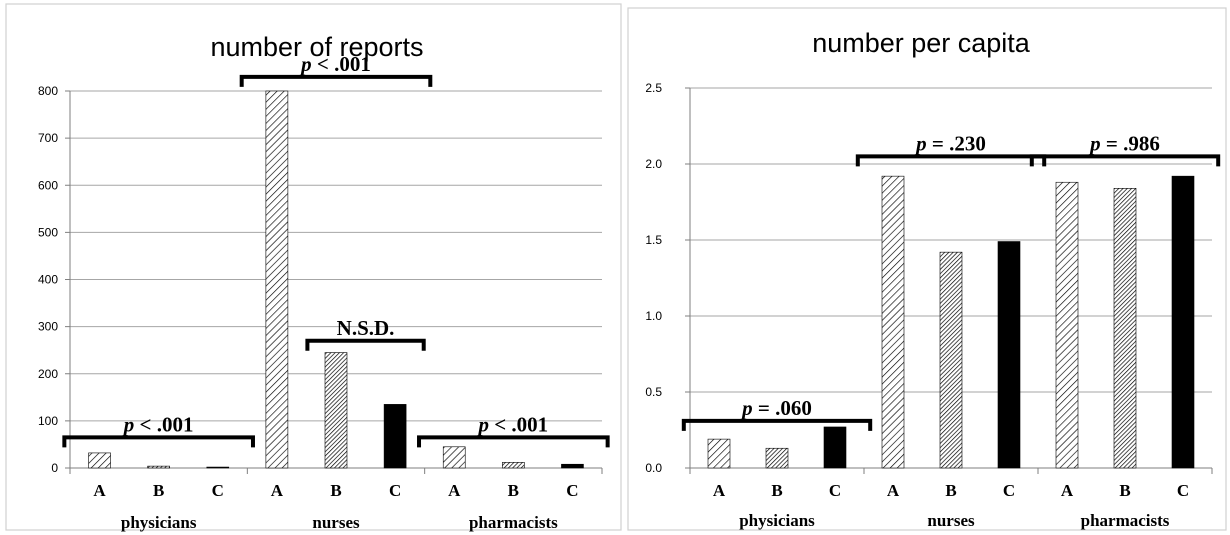  I want to click on y-tick-label: 0, so click(54, 468).